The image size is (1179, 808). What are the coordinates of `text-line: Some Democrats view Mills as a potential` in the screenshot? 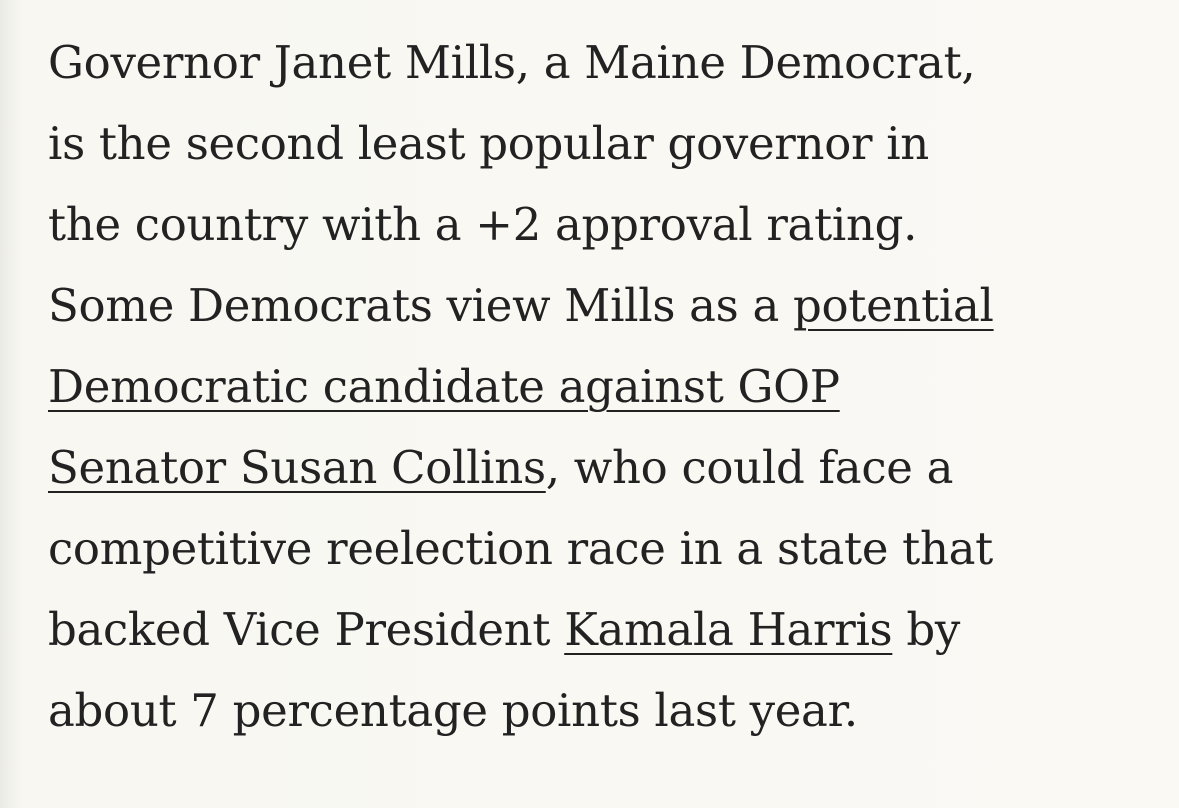 It's located at (608, 305).